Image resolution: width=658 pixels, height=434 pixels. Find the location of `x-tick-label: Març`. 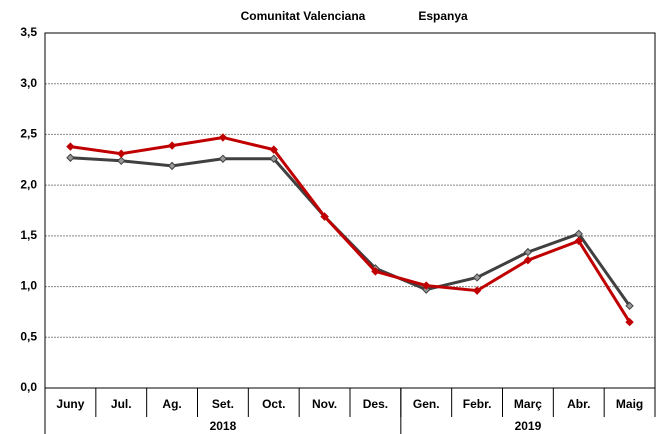

x-tick-label: Març is located at coordinates (528, 404).